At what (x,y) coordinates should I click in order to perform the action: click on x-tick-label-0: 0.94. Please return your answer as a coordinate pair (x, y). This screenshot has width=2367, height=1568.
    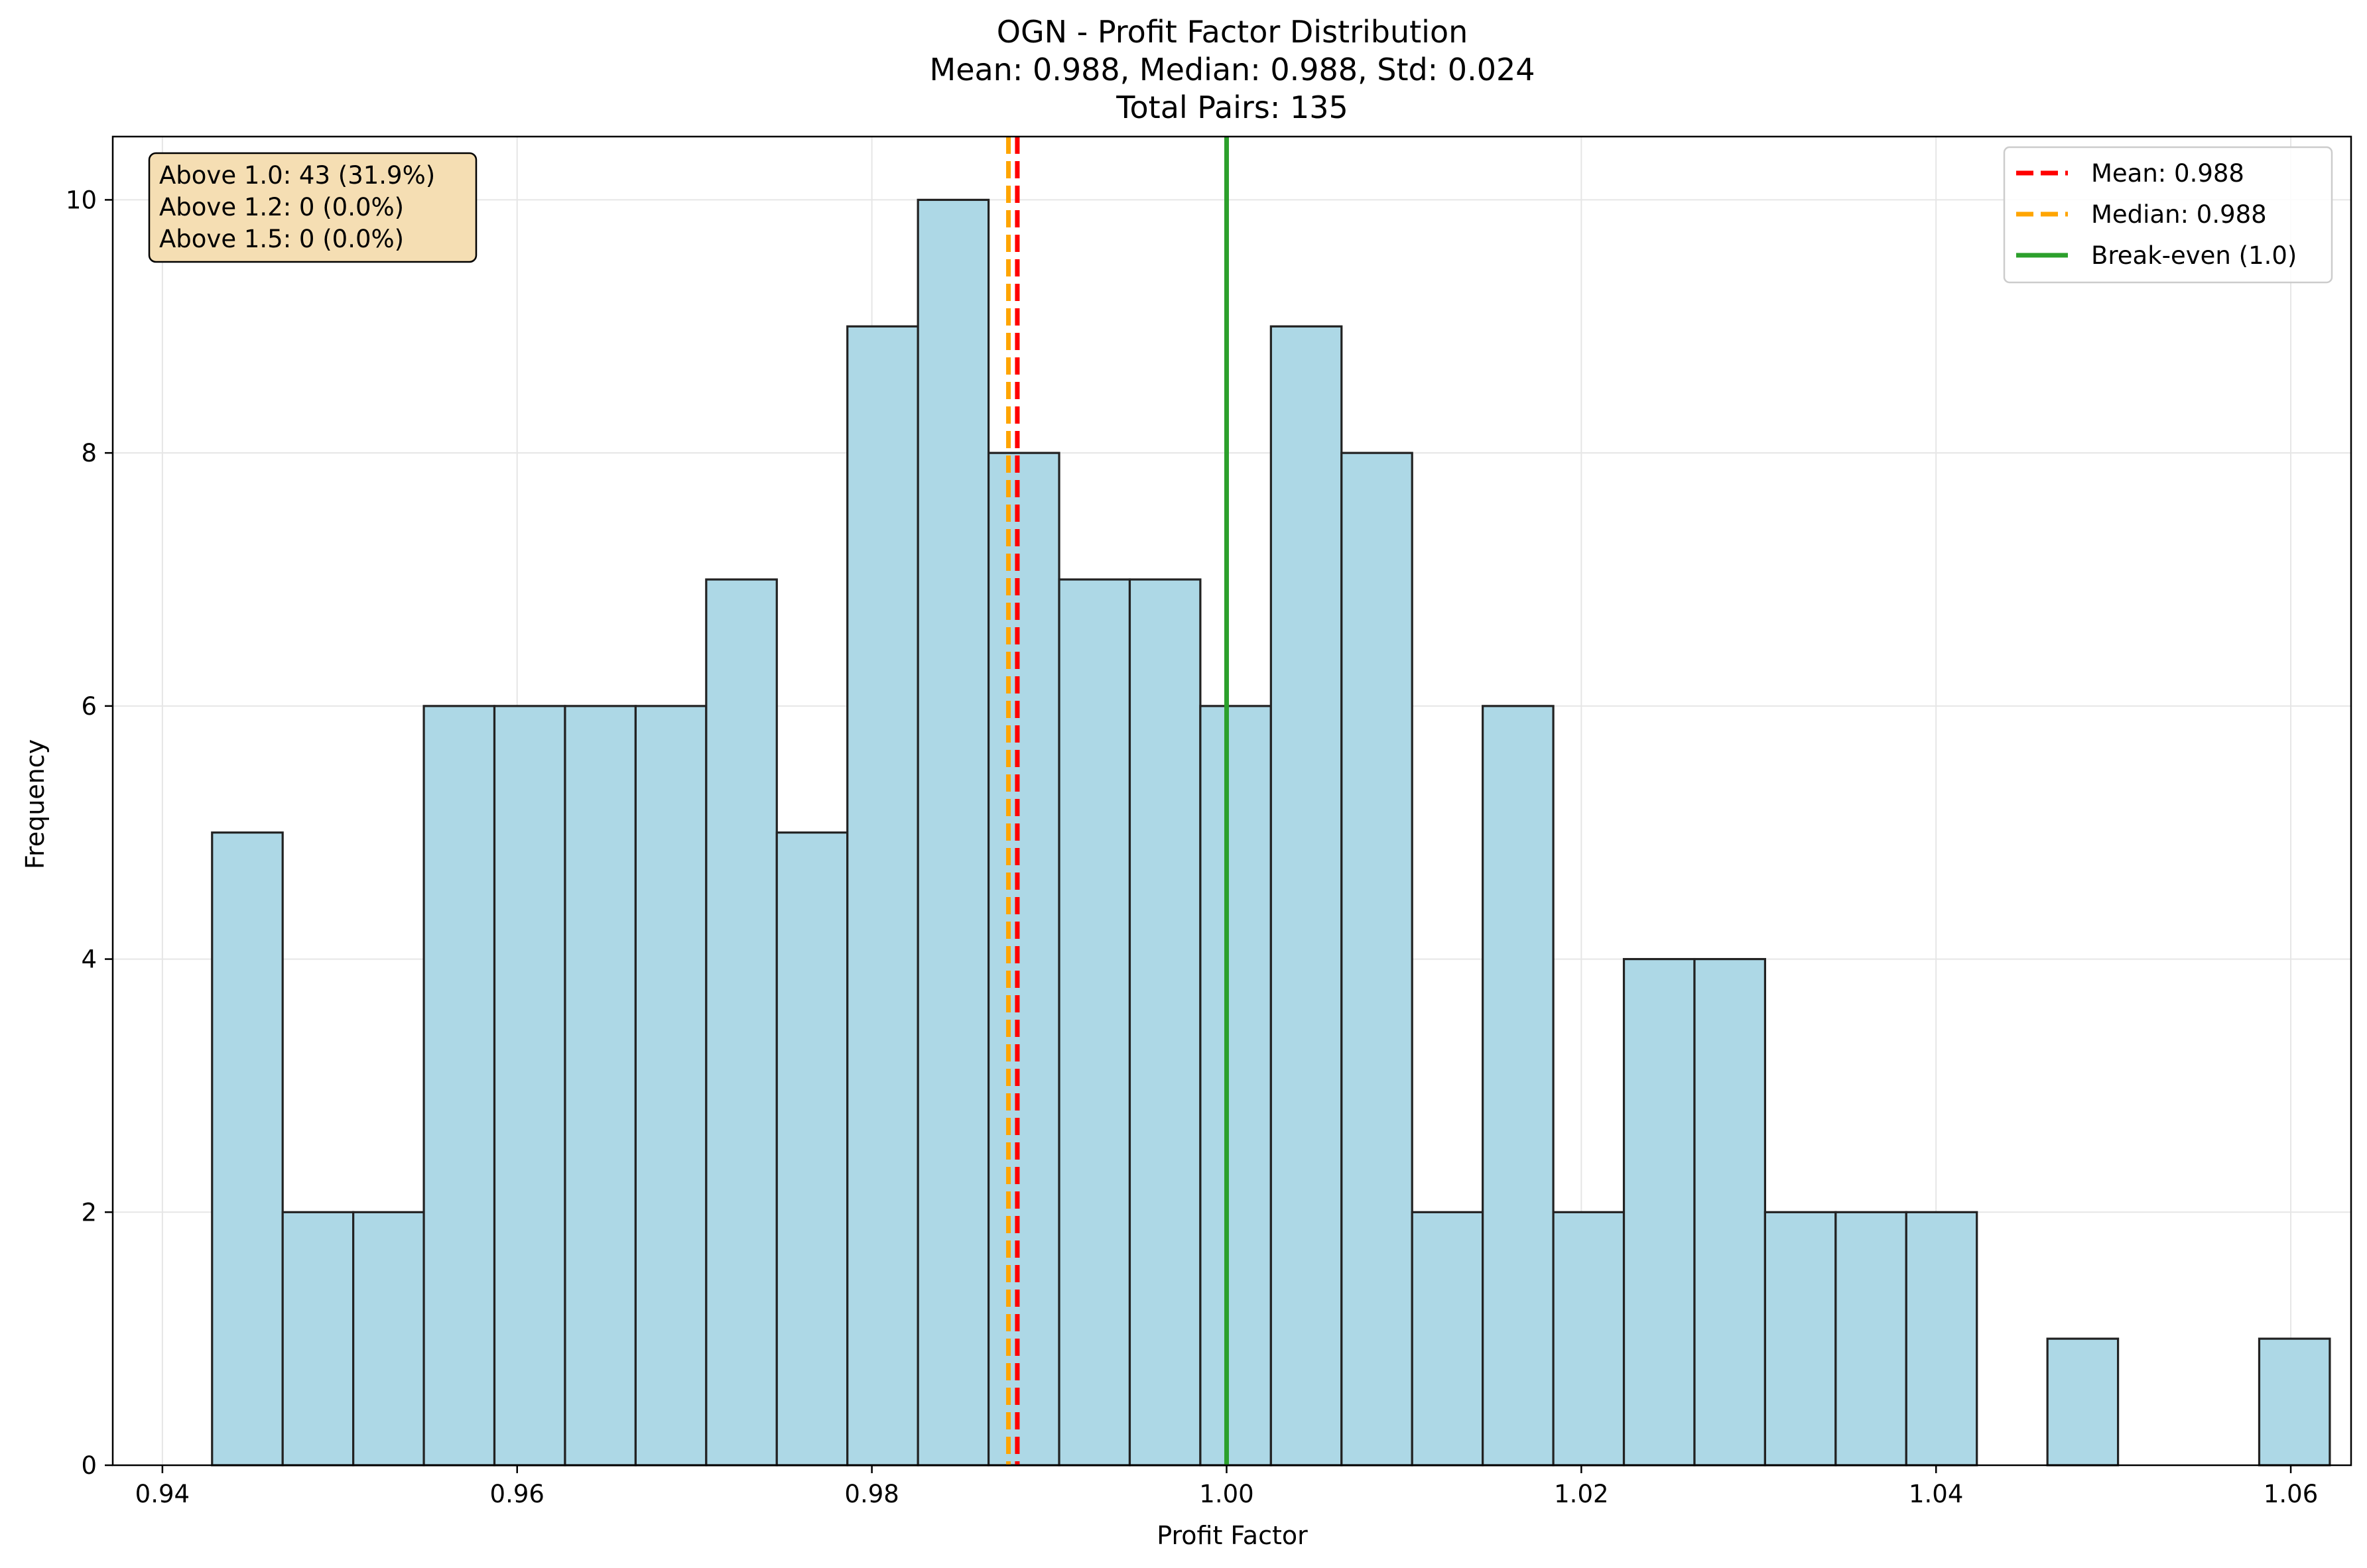
    Looking at the image, I should click on (162, 1494).